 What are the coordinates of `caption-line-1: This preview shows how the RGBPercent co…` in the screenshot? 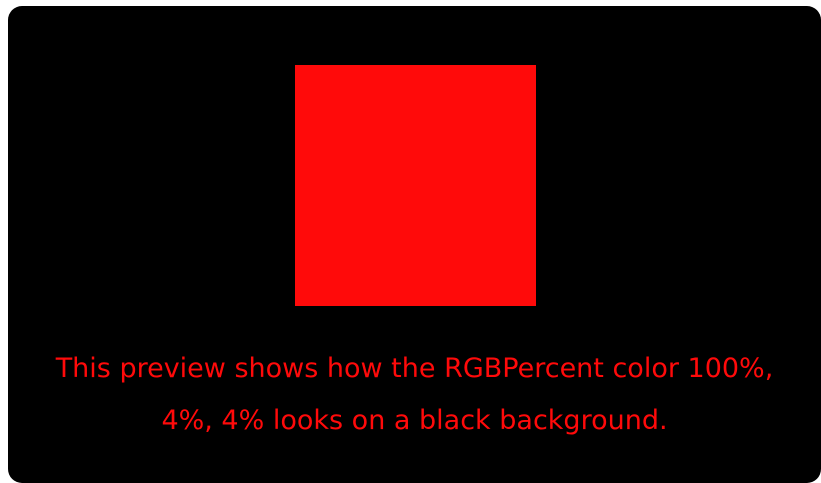 It's located at (414, 368).